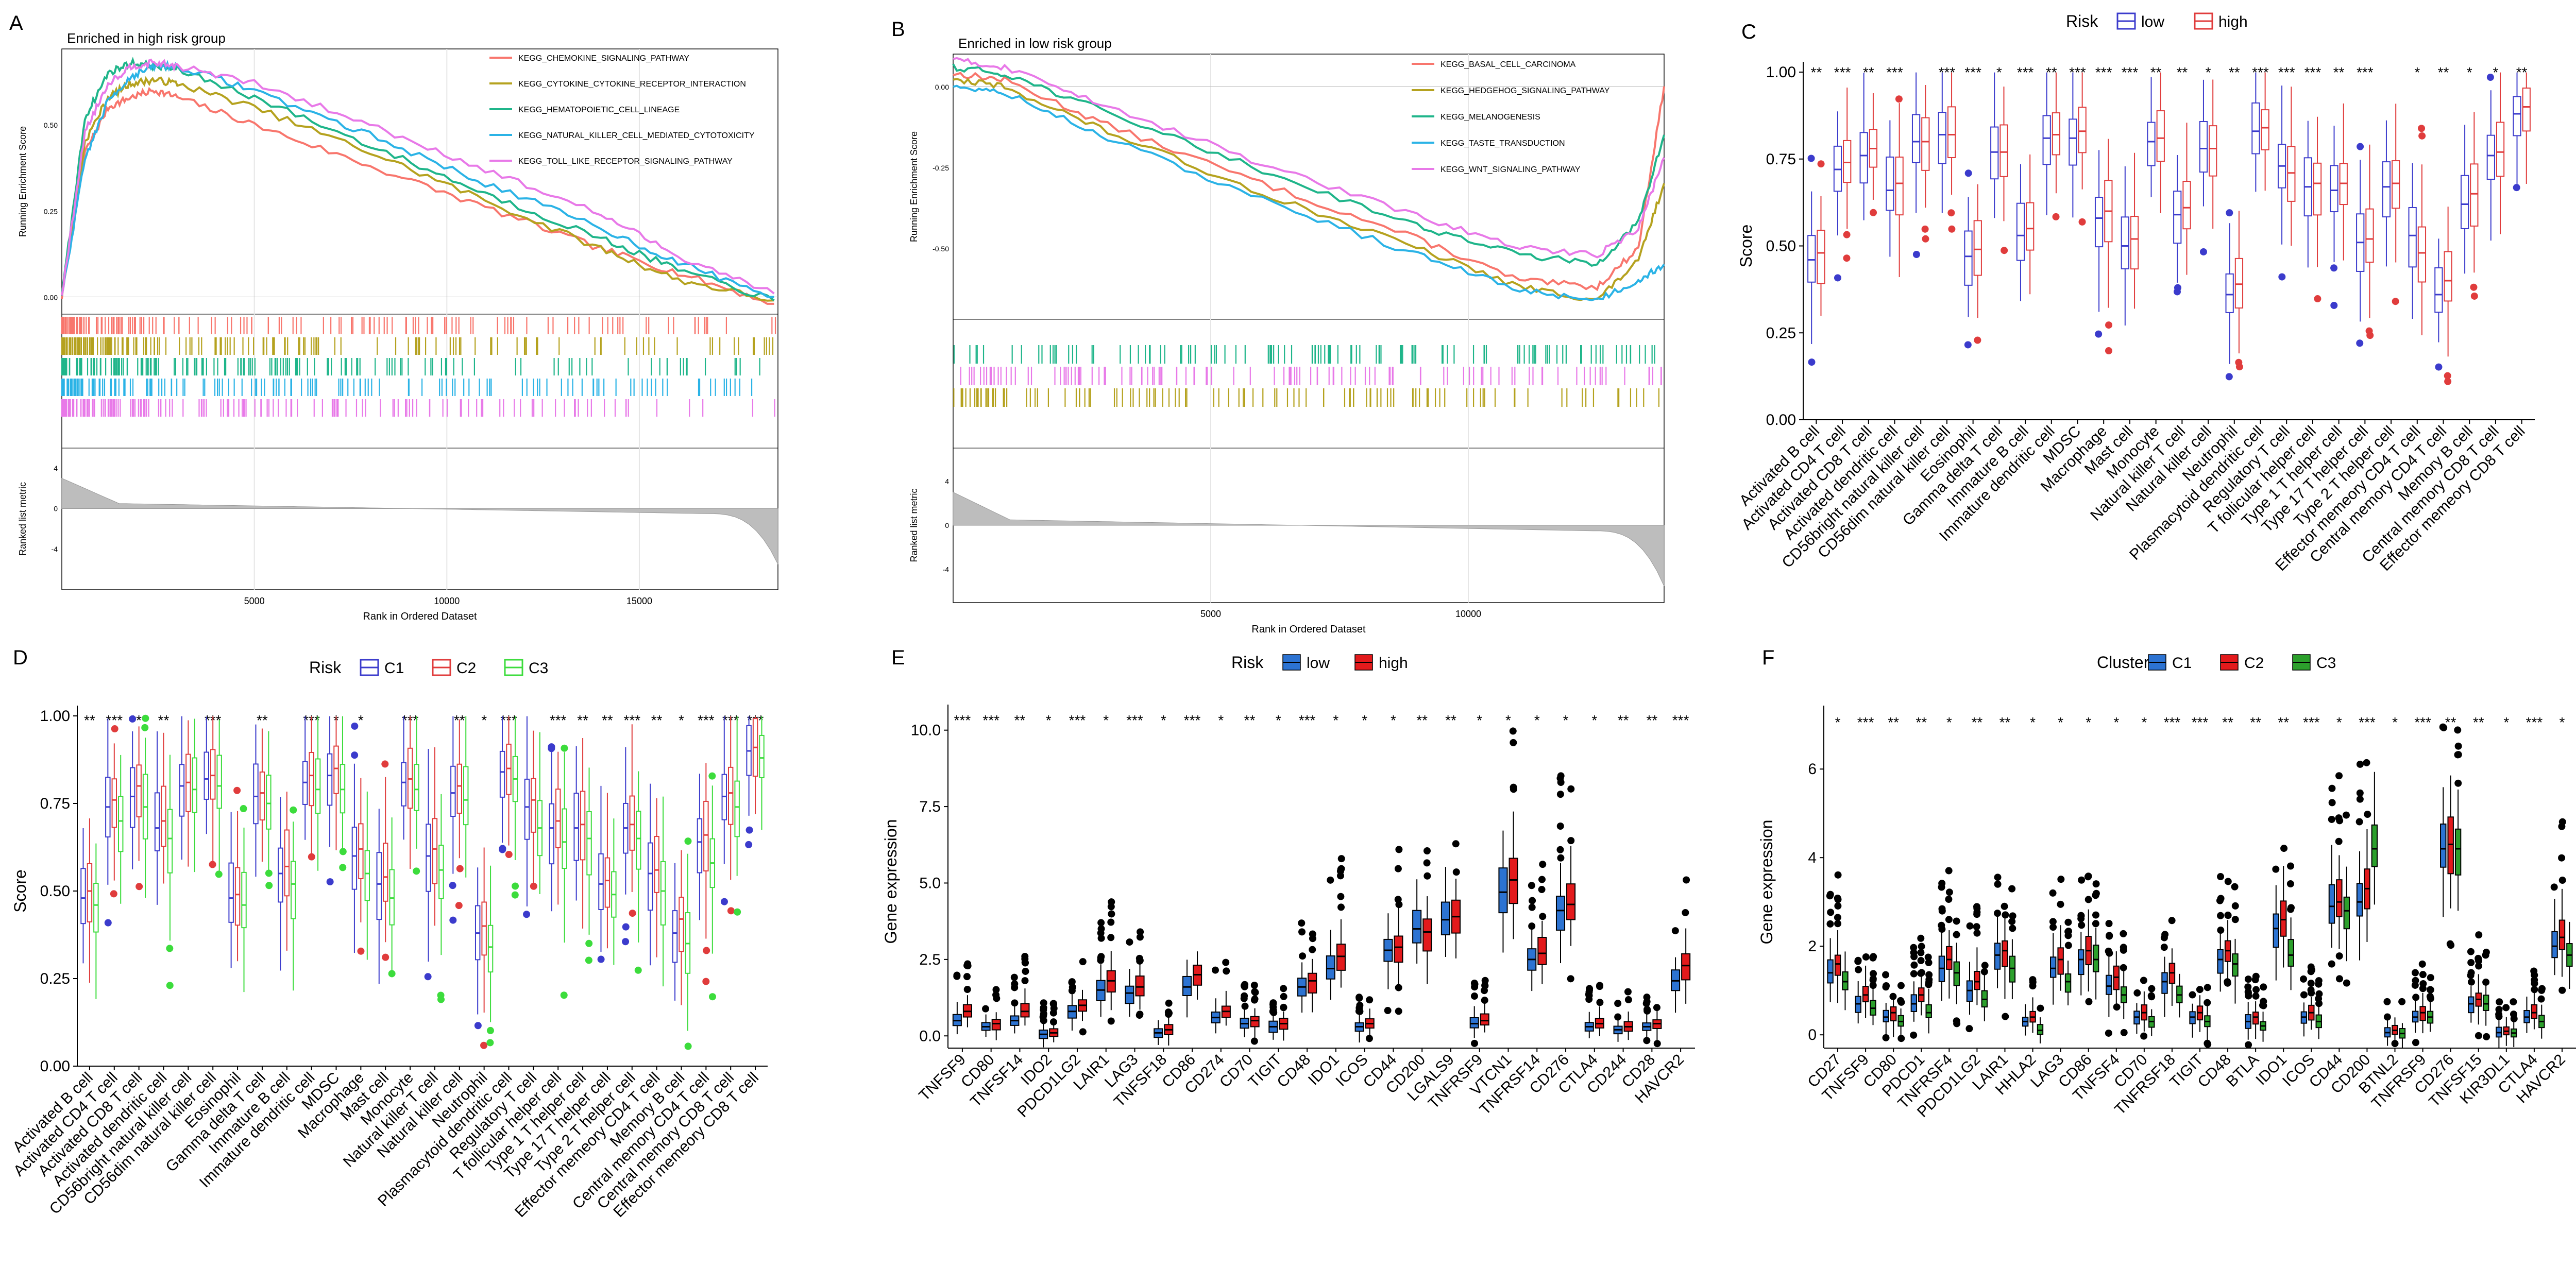  Describe the element at coordinates (1502, 143) in the screenshot. I see `legend-label-kegg-taste-transduction: KEGG_TASTE_TRANSDUCTION` at that location.